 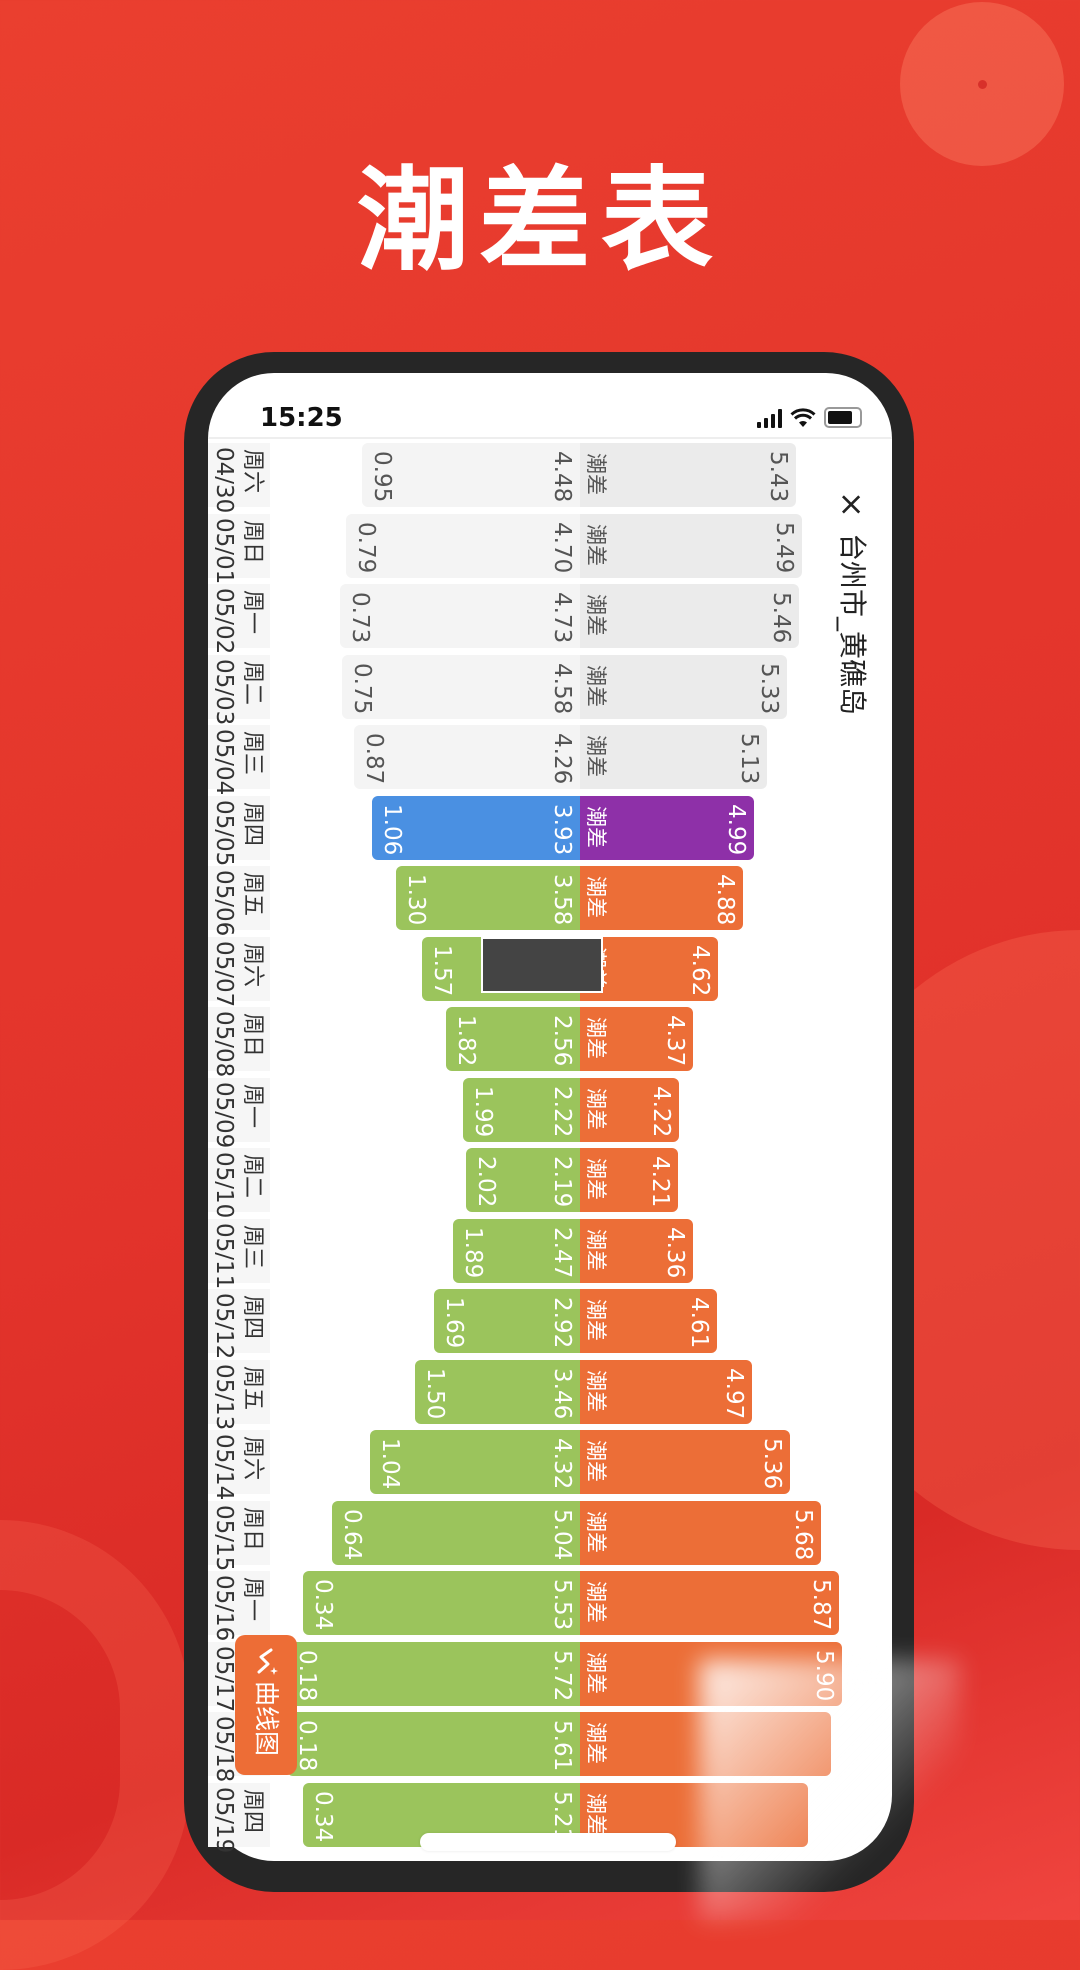 I want to click on high-value: 4.22, so click(x=661, y=1111).